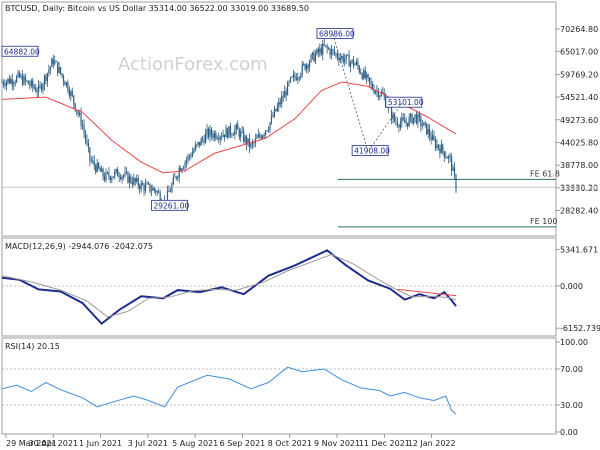  Describe the element at coordinates (579, 249) in the screenshot. I see `macd-tick-label: 5341.671` at that location.